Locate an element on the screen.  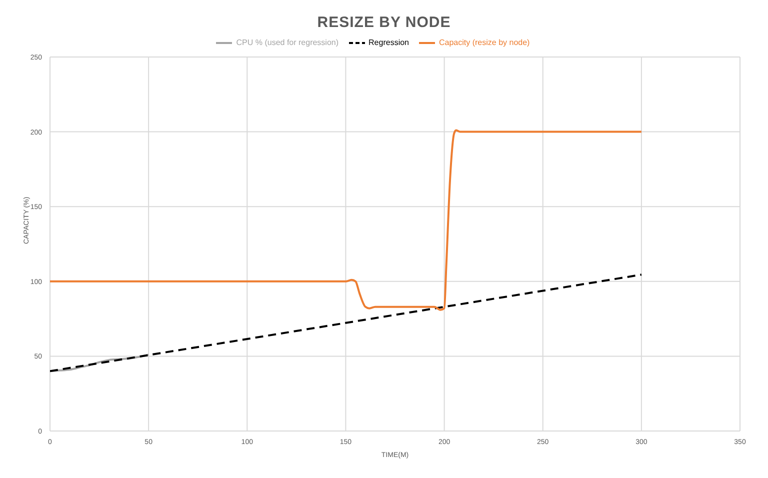
chart-title: RESIZE BY NODE is located at coordinates (384, 22).